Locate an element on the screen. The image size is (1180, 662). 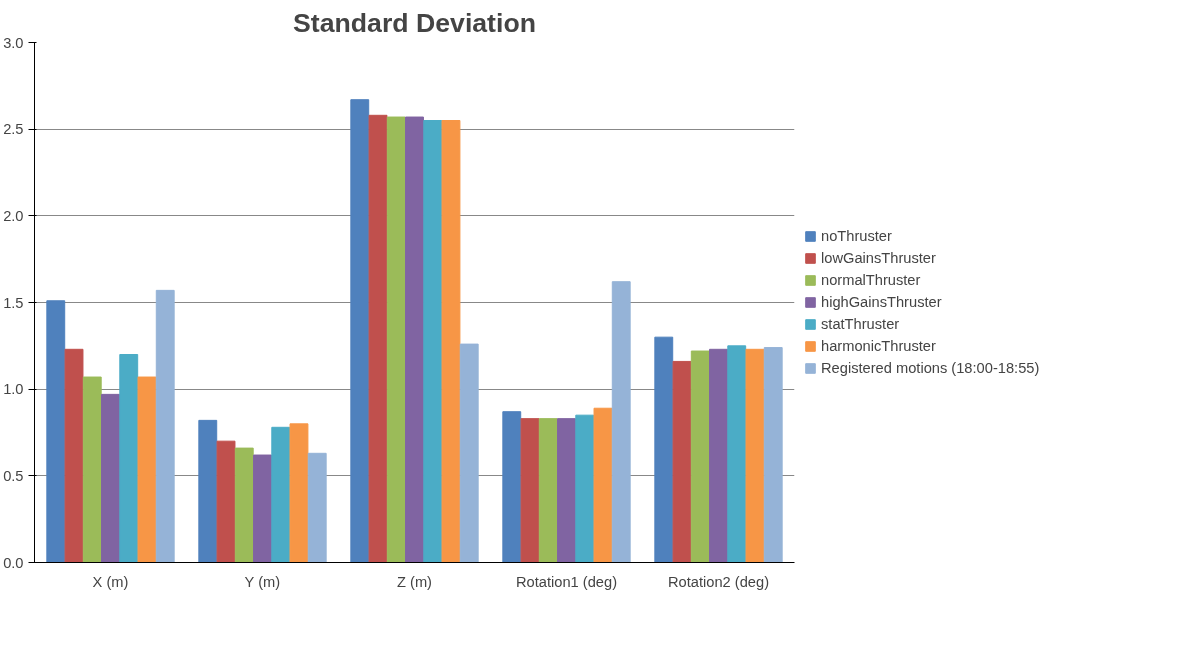
y-tick-label: 0.5 is located at coordinates (13, 475).